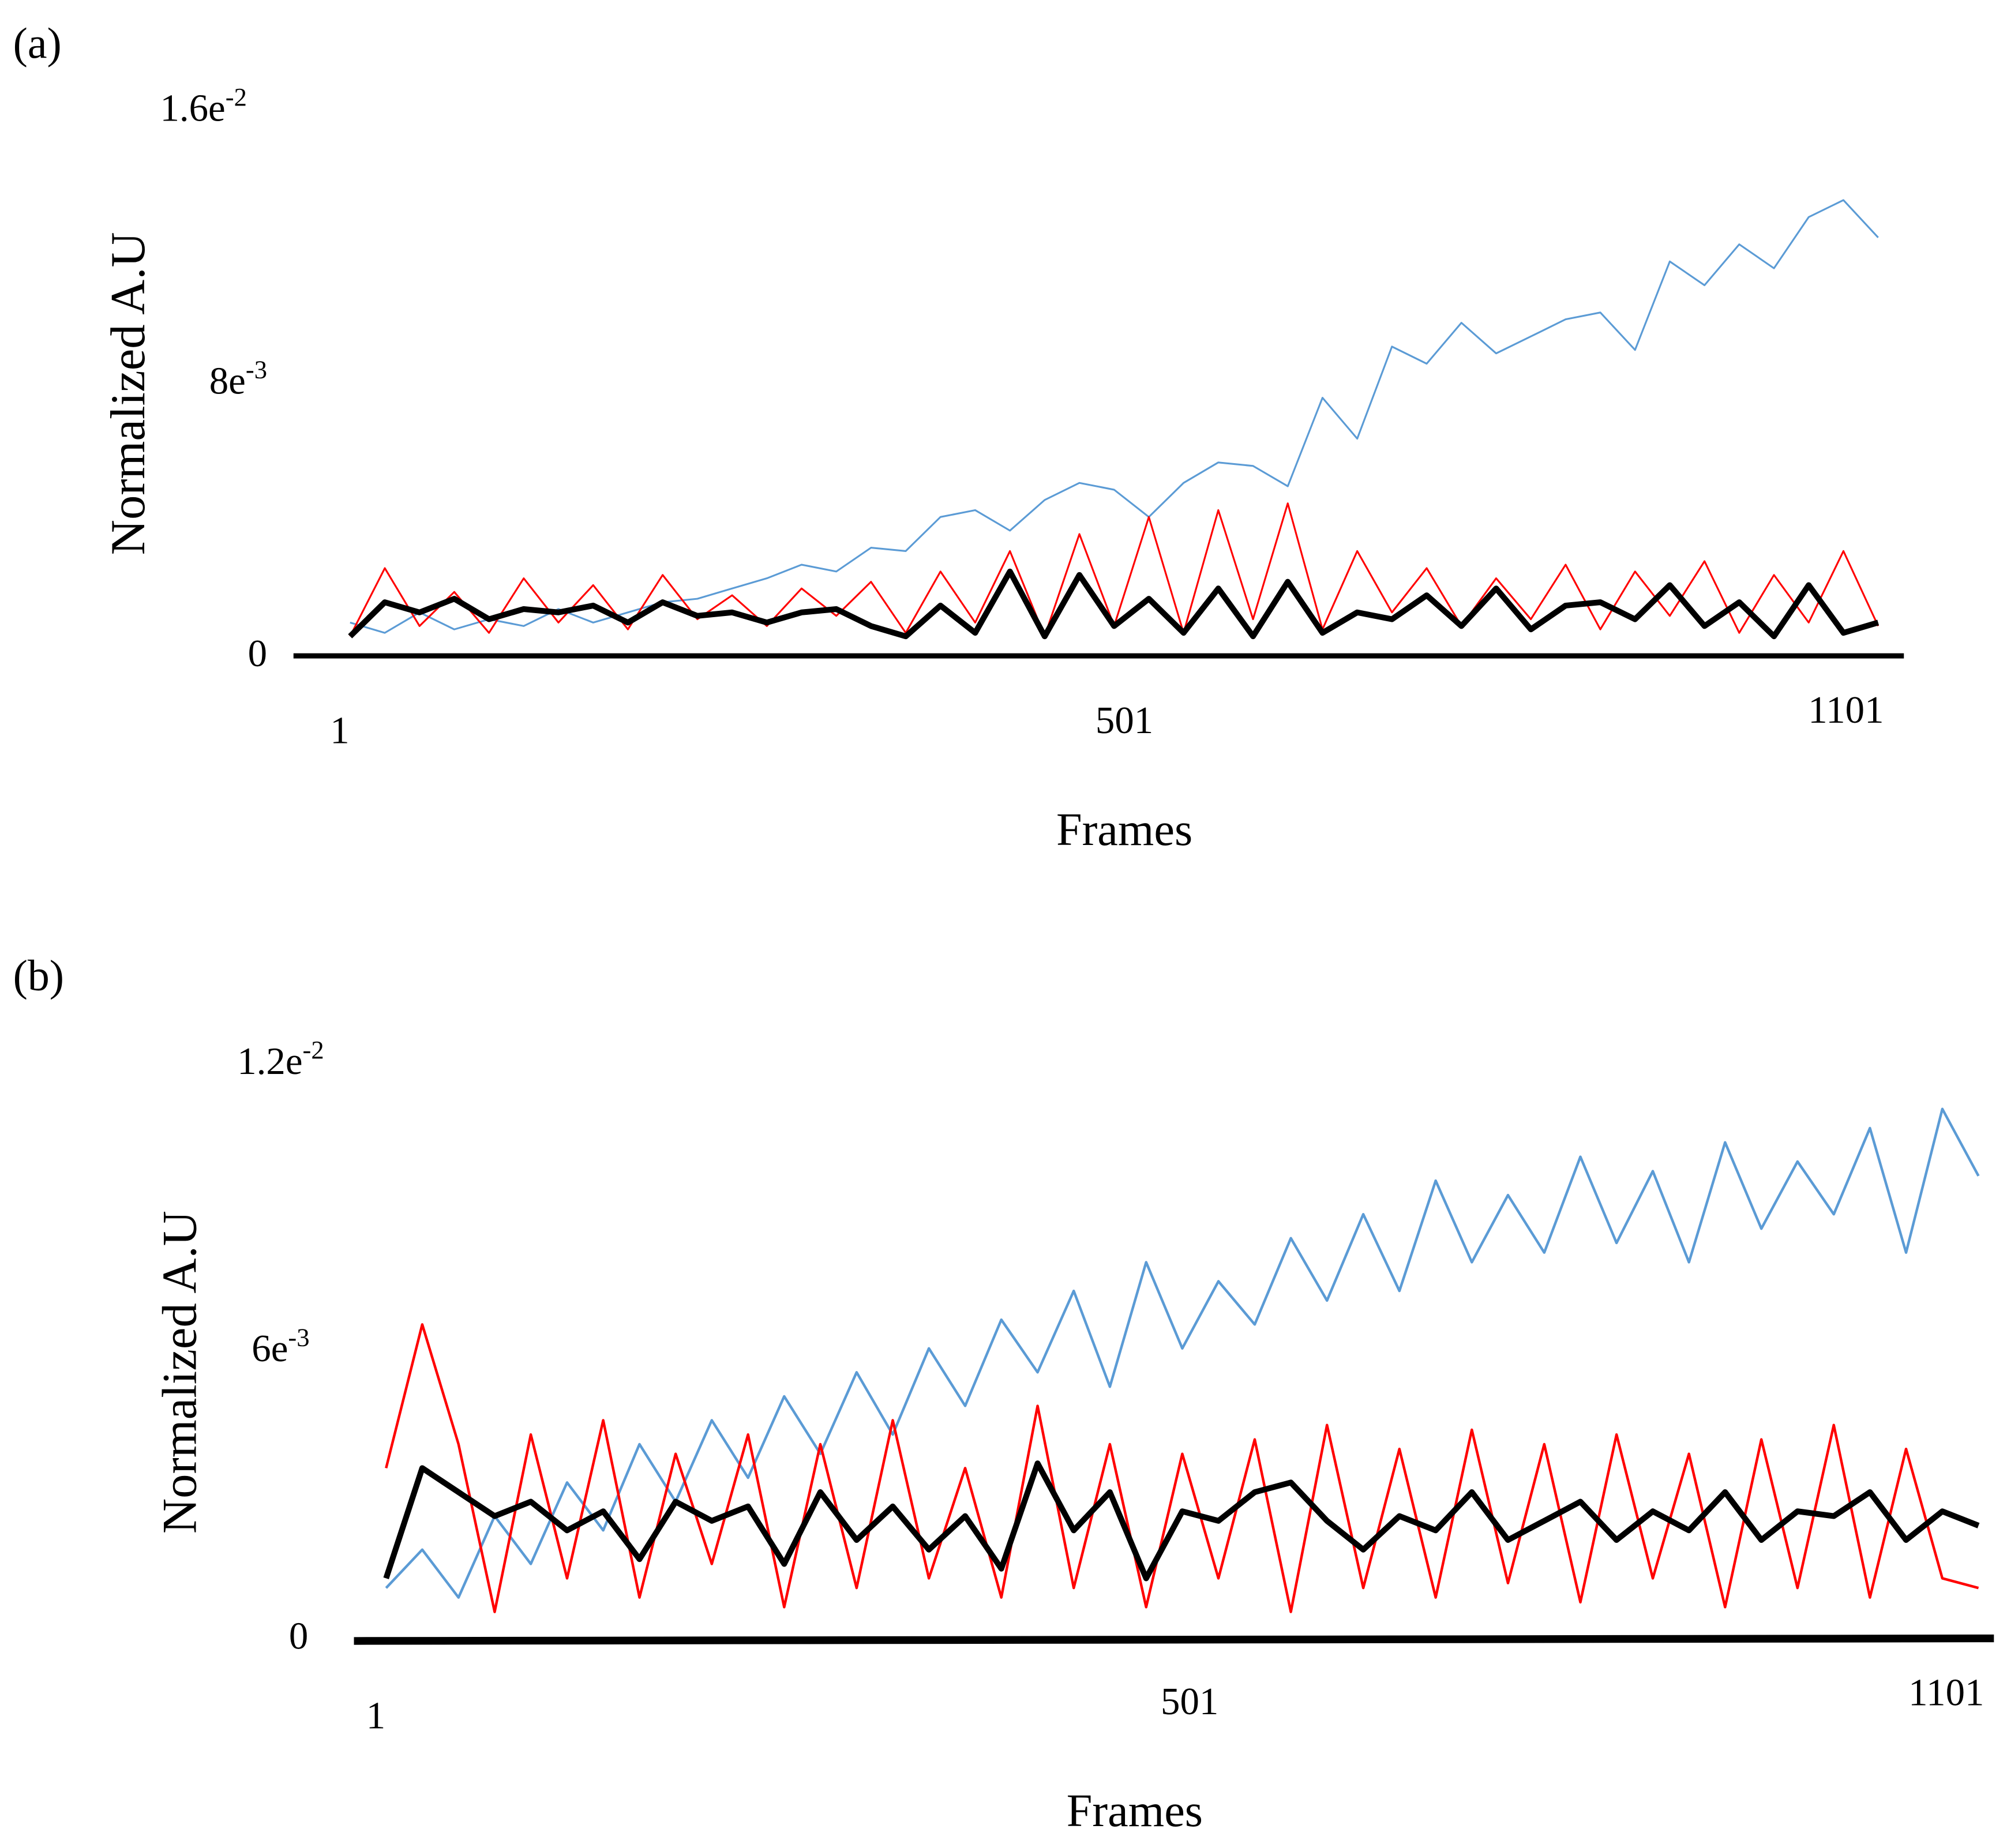 The width and height of the screenshot is (2007, 1848). I want to click on panel-label: (a), so click(38, 43).